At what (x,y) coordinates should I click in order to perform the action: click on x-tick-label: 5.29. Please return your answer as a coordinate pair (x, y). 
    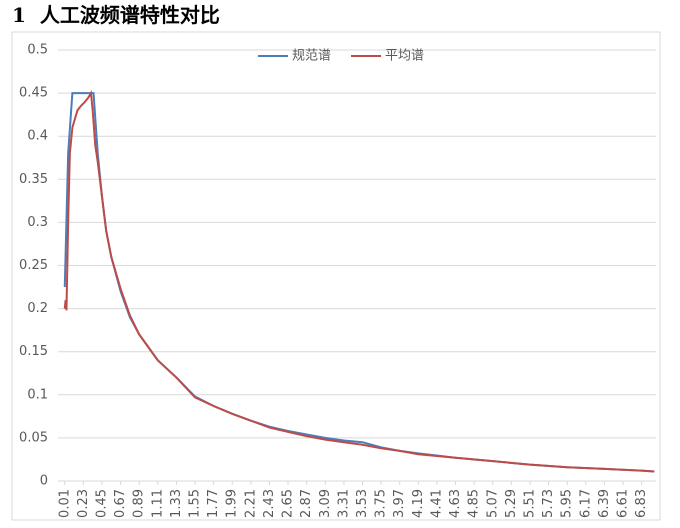
    Looking at the image, I should click on (511, 503).